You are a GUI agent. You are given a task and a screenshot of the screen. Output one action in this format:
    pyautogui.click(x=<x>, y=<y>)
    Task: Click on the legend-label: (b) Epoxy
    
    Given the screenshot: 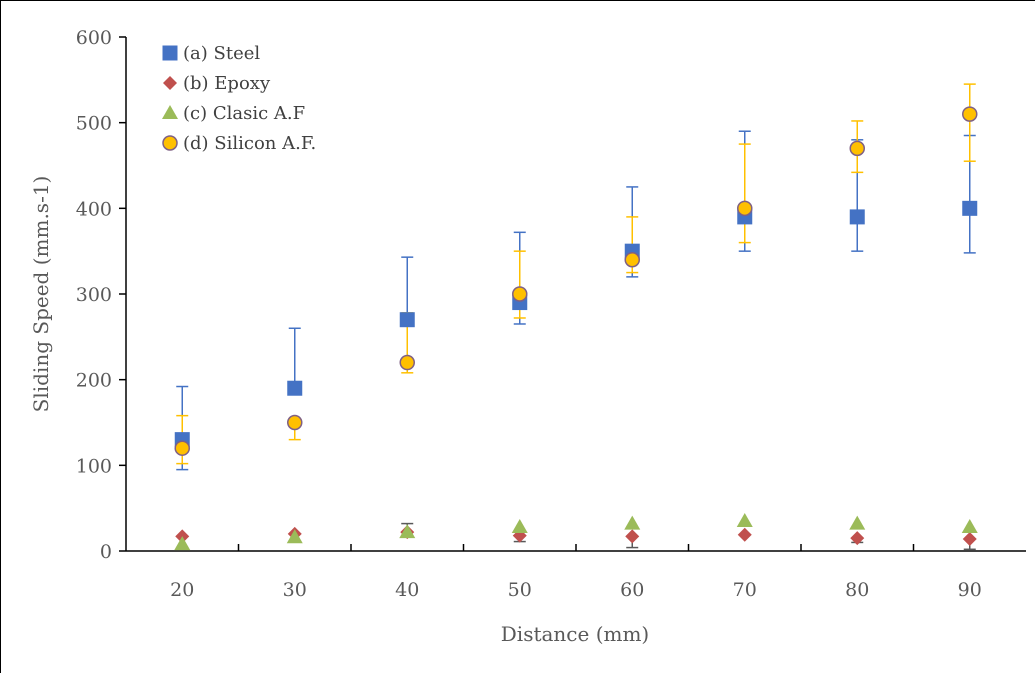 What is the action you would take?
    pyautogui.click(x=227, y=83)
    